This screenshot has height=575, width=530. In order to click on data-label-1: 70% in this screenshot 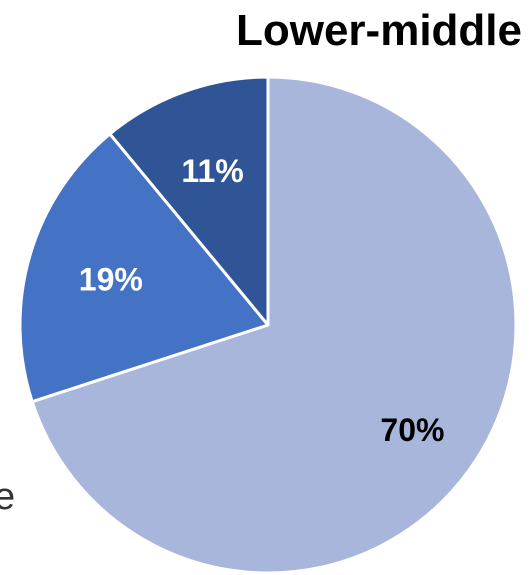, I will do `click(412, 430)`.